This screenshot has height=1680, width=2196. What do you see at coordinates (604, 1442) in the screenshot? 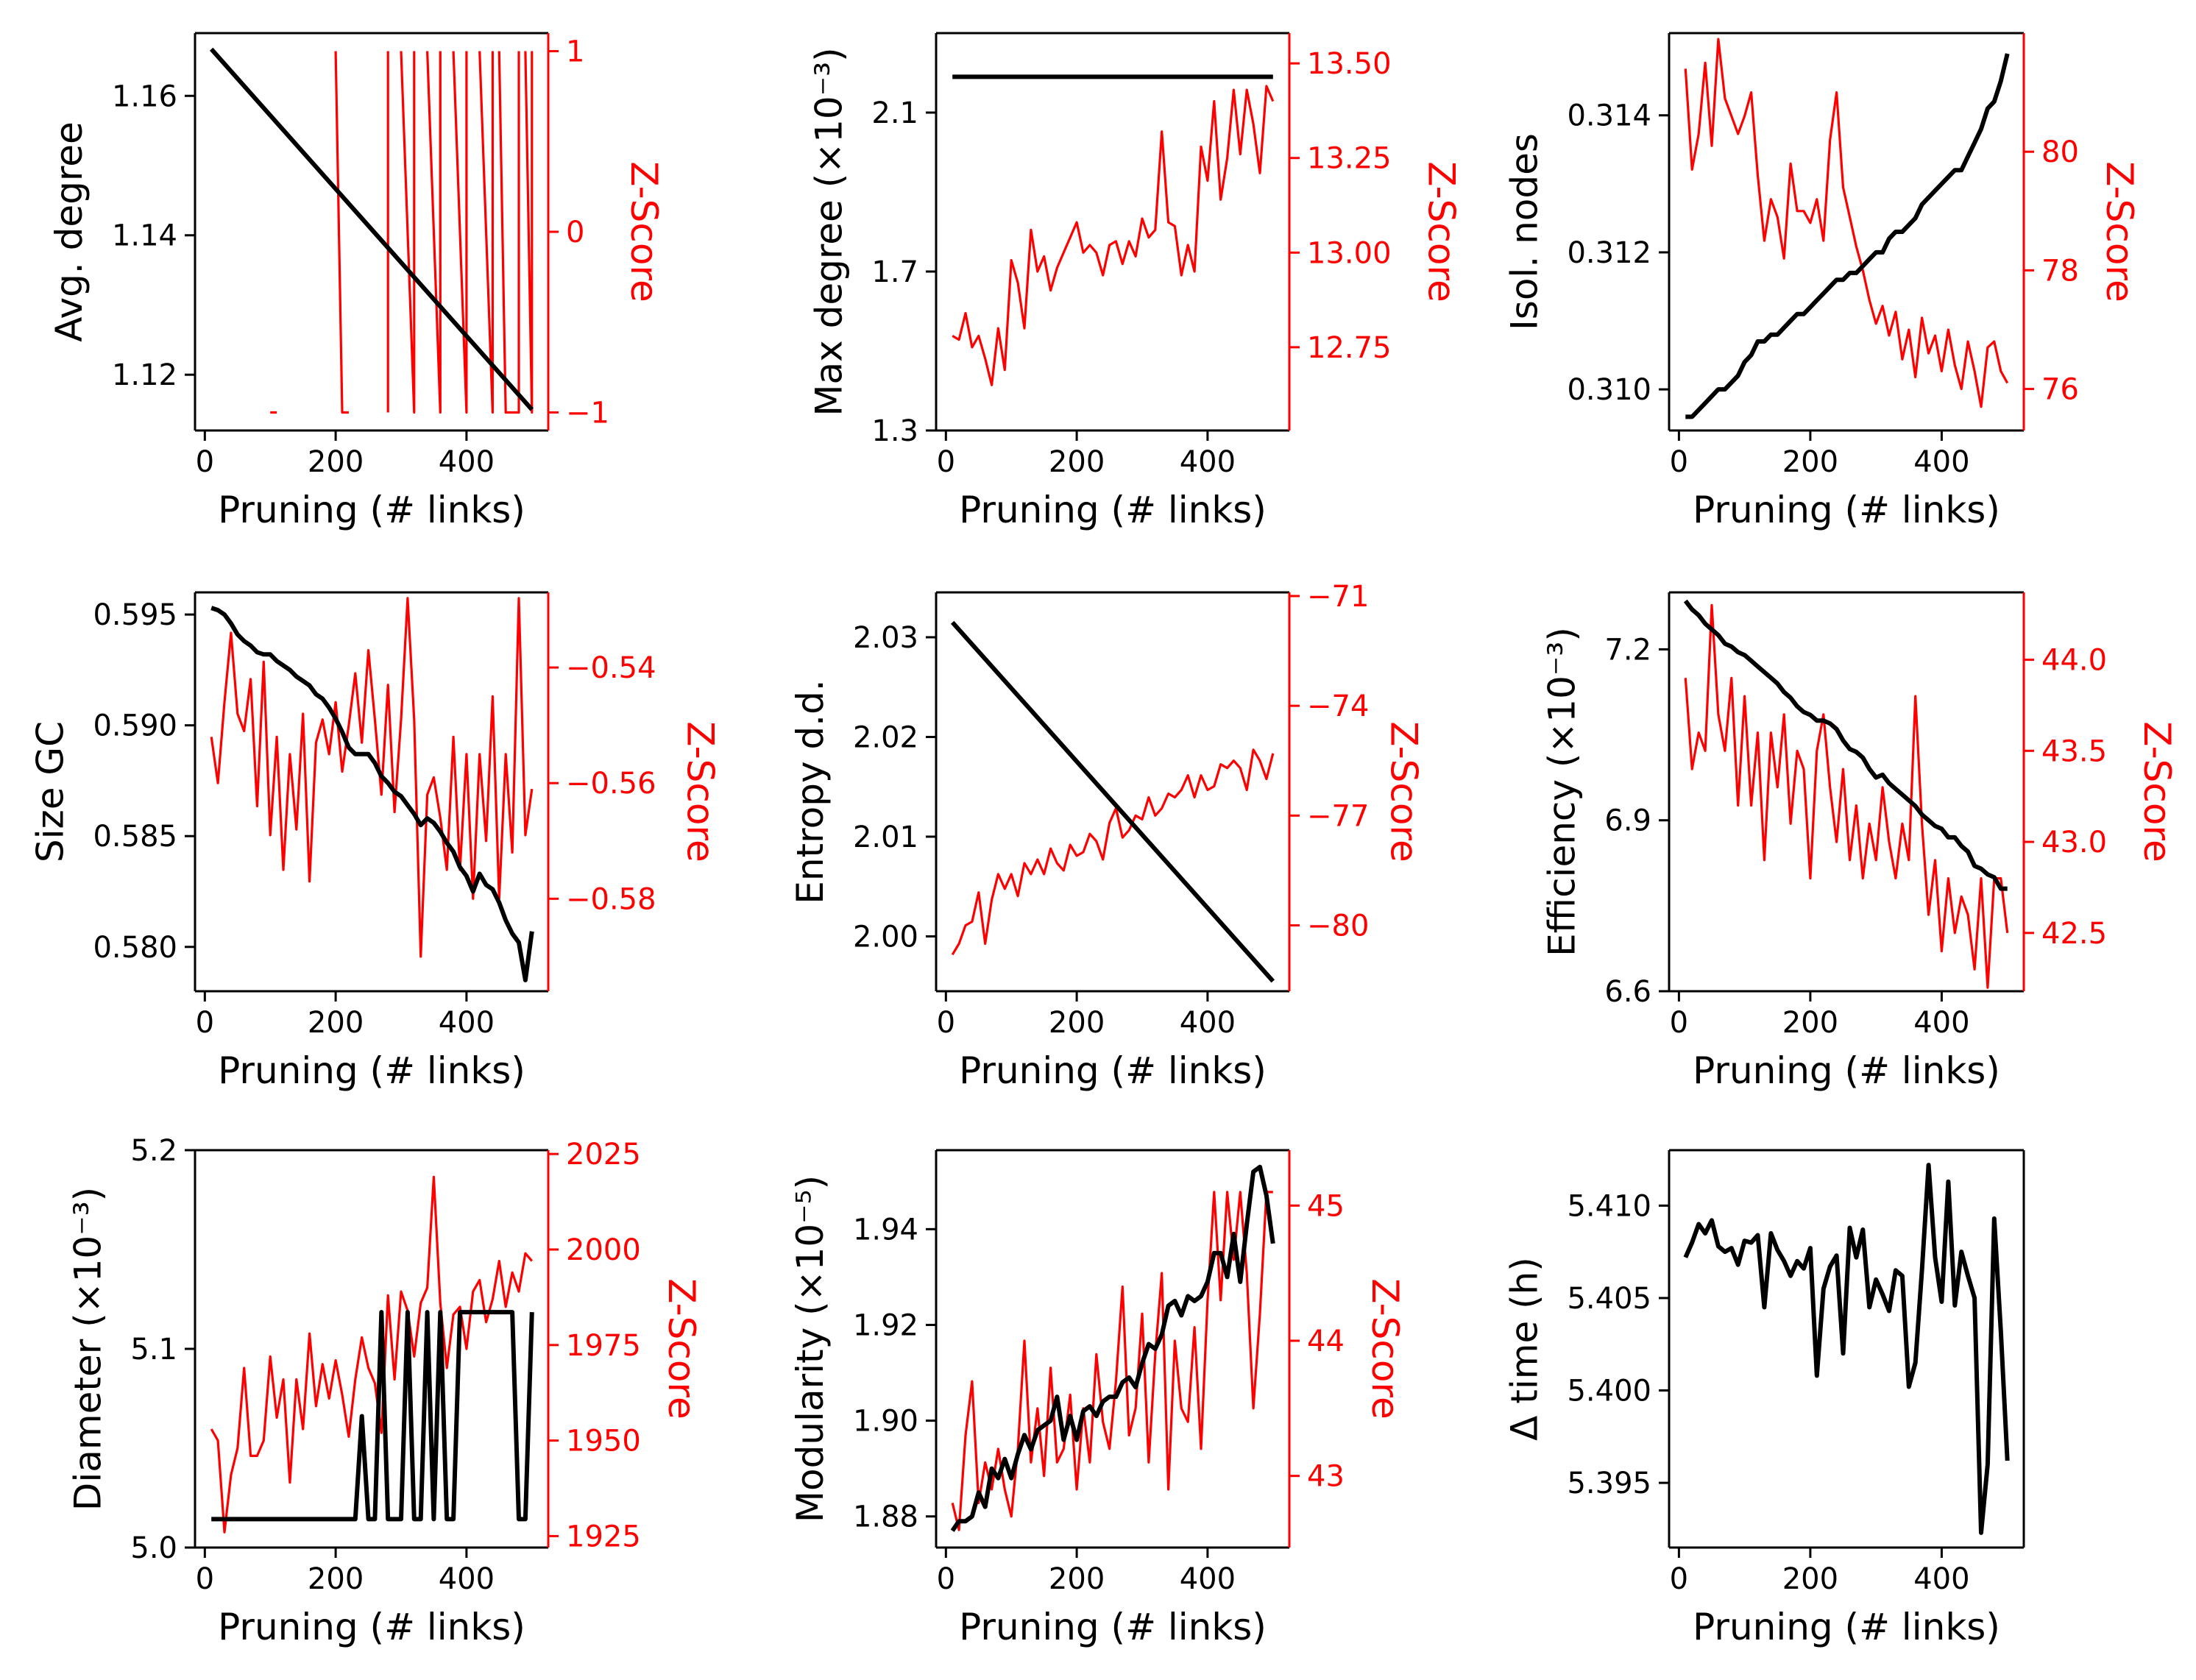
I see `y2-tick-label: 1950` at bounding box center [604, 1442].